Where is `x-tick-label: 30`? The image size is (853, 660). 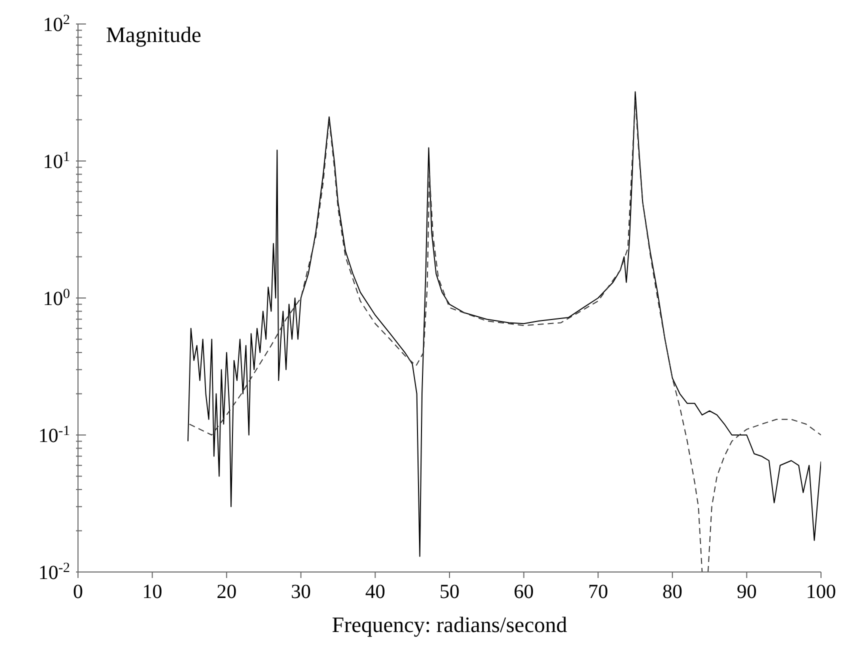 x-tick-label: 30 is located at coordinates (300, 592).